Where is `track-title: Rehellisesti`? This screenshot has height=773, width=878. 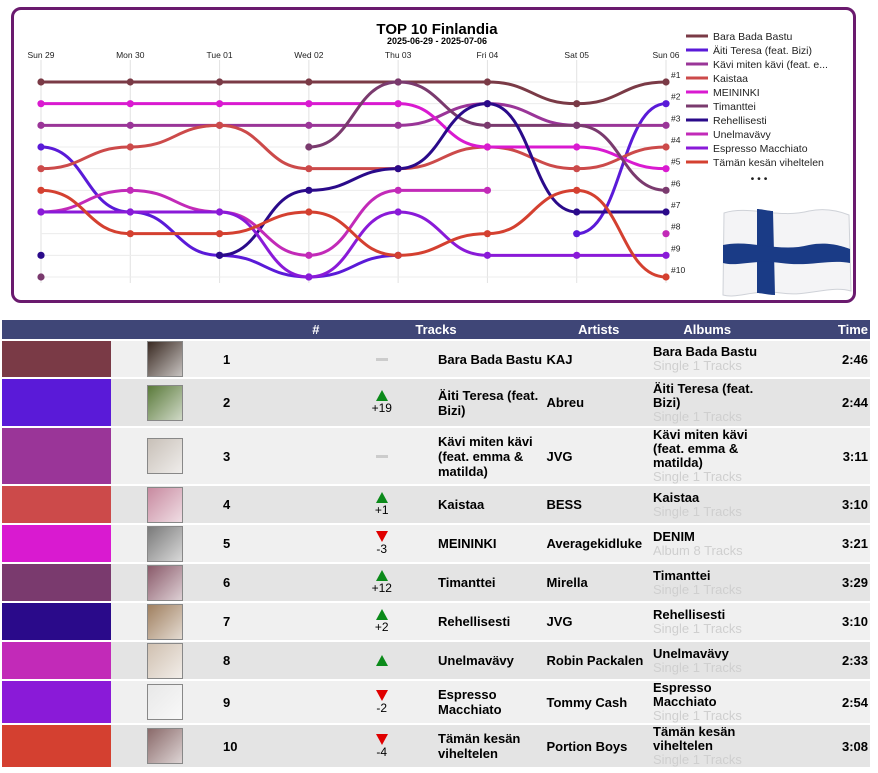 track-title: Rehellisesti is located at coordinates (490, 621).